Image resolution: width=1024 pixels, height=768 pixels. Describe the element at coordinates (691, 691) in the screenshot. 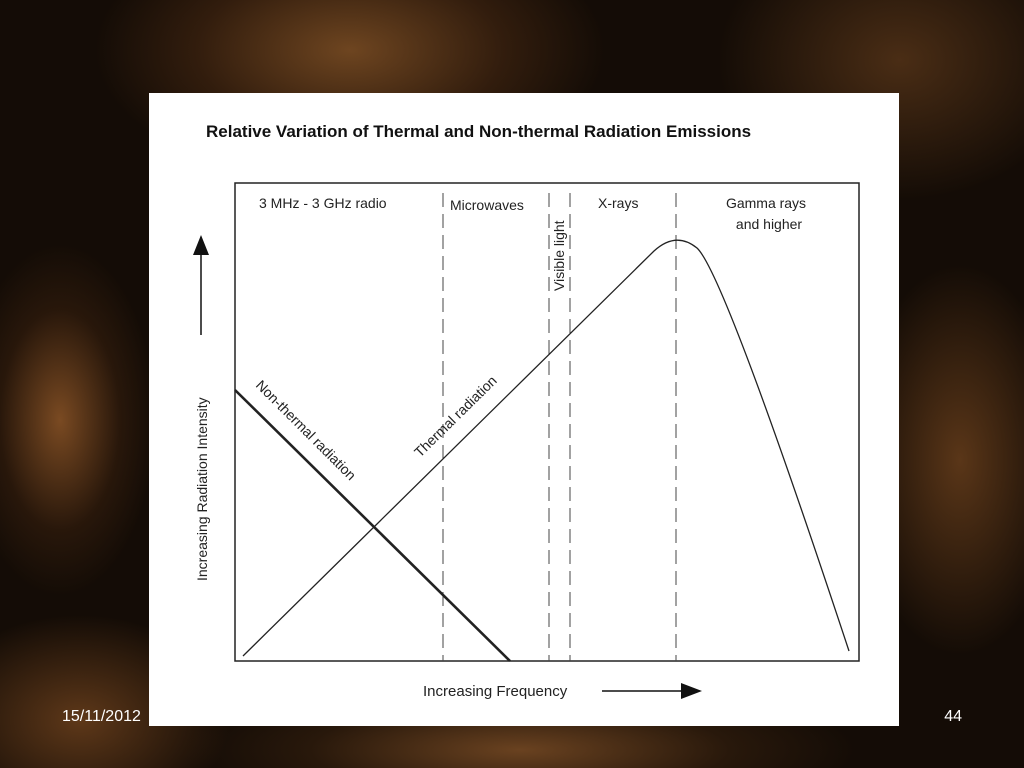

I see `x-axis-arrow-head` at that location.